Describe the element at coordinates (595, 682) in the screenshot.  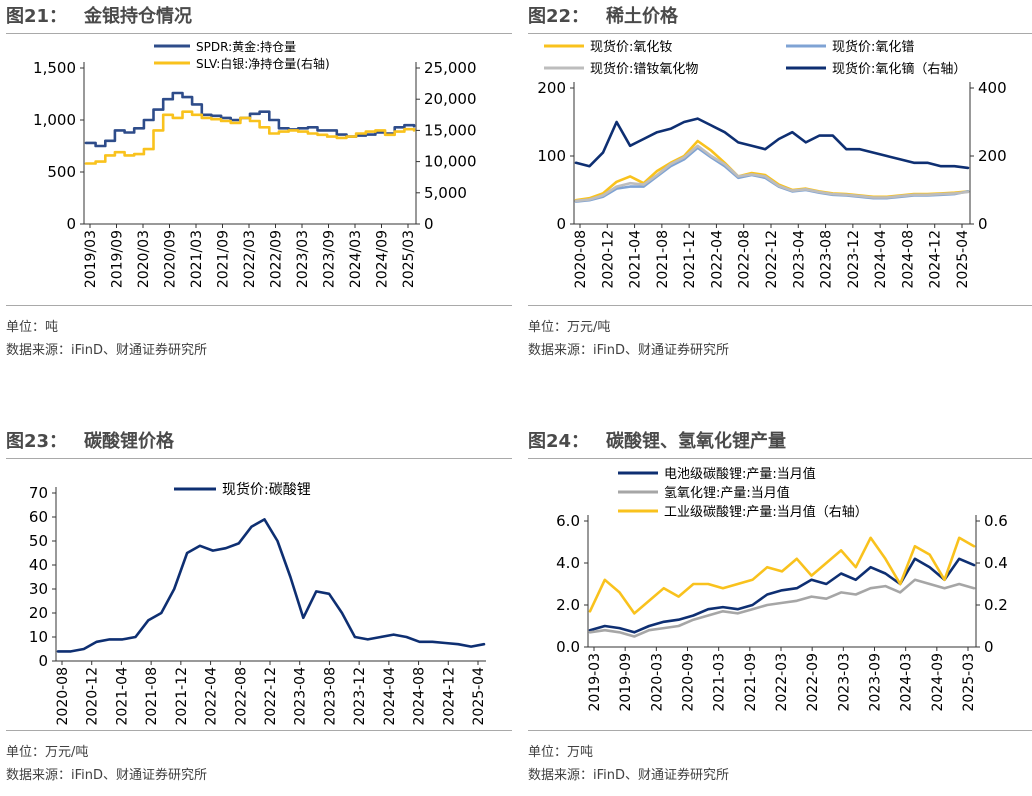
I see `x-tick-label: 2019-03` at that location.